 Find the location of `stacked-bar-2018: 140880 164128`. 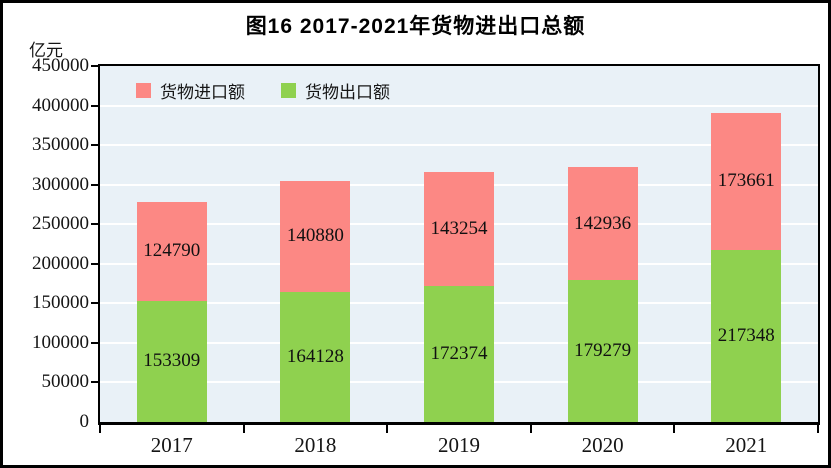

stacked-bar-2018: 140880 164128 is located at coordinates (315, 301).